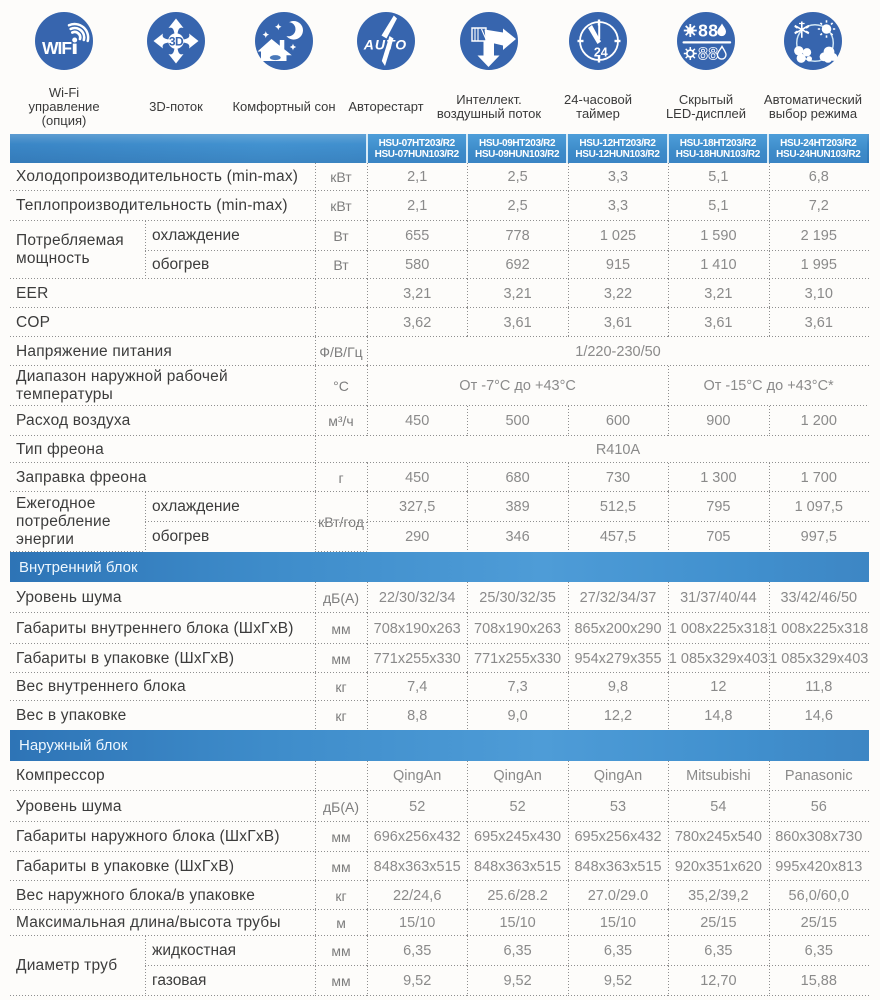 This screenshot has height=1000, width=880. I want to click on svg-text: 24, so click(601, 53).